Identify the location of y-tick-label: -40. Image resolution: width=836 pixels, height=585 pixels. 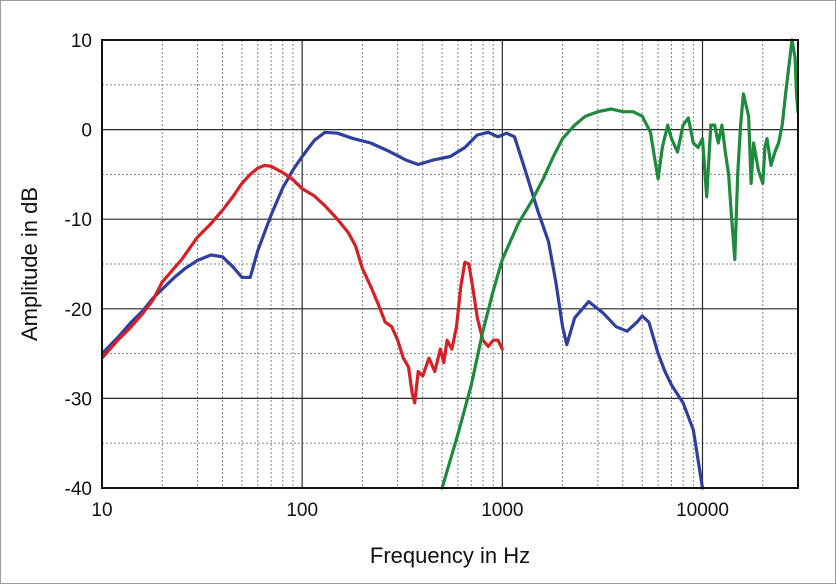
(78, 489).